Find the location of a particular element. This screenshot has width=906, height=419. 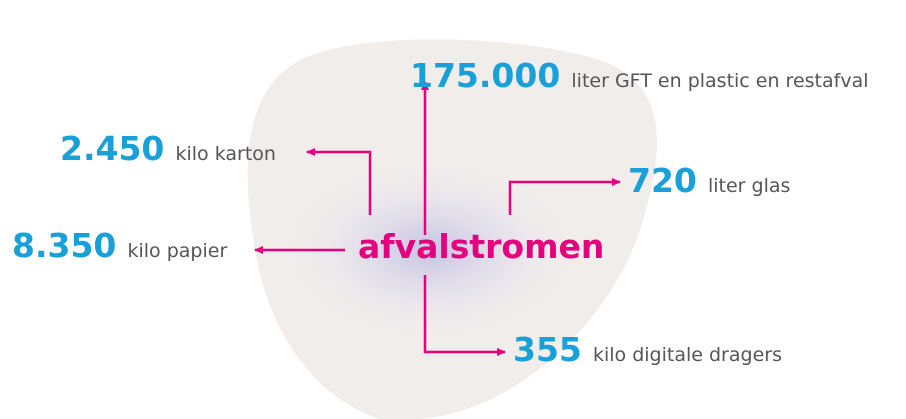

unit: kilo papier is located at coordinates (177, 251).